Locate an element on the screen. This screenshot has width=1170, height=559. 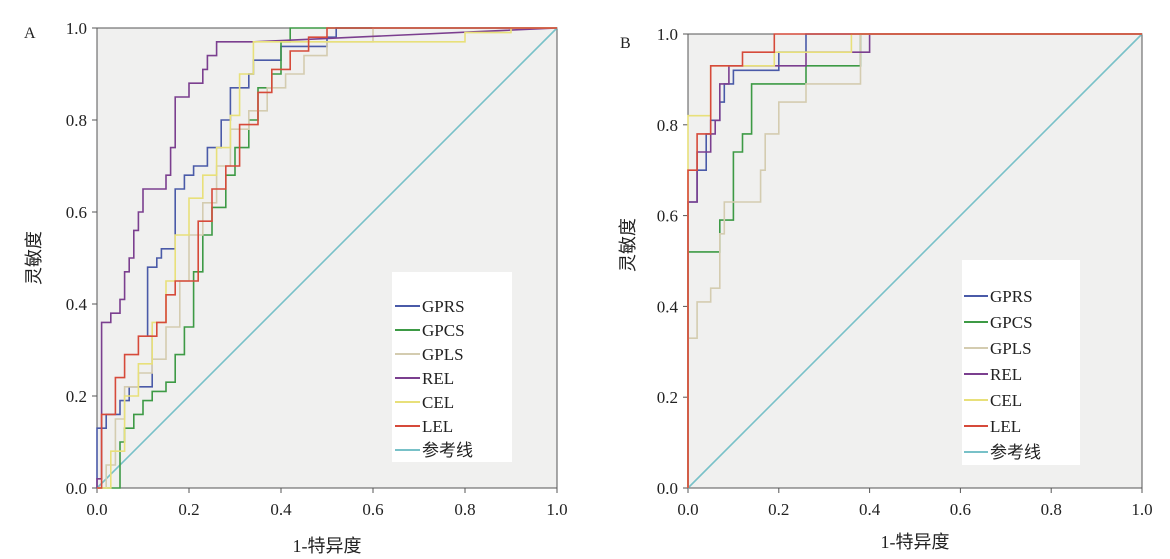
y-axis-ticks-a: 0.0 0.2 0.4 0.6 0.8 1.0 is located at coordinates (81, 258).